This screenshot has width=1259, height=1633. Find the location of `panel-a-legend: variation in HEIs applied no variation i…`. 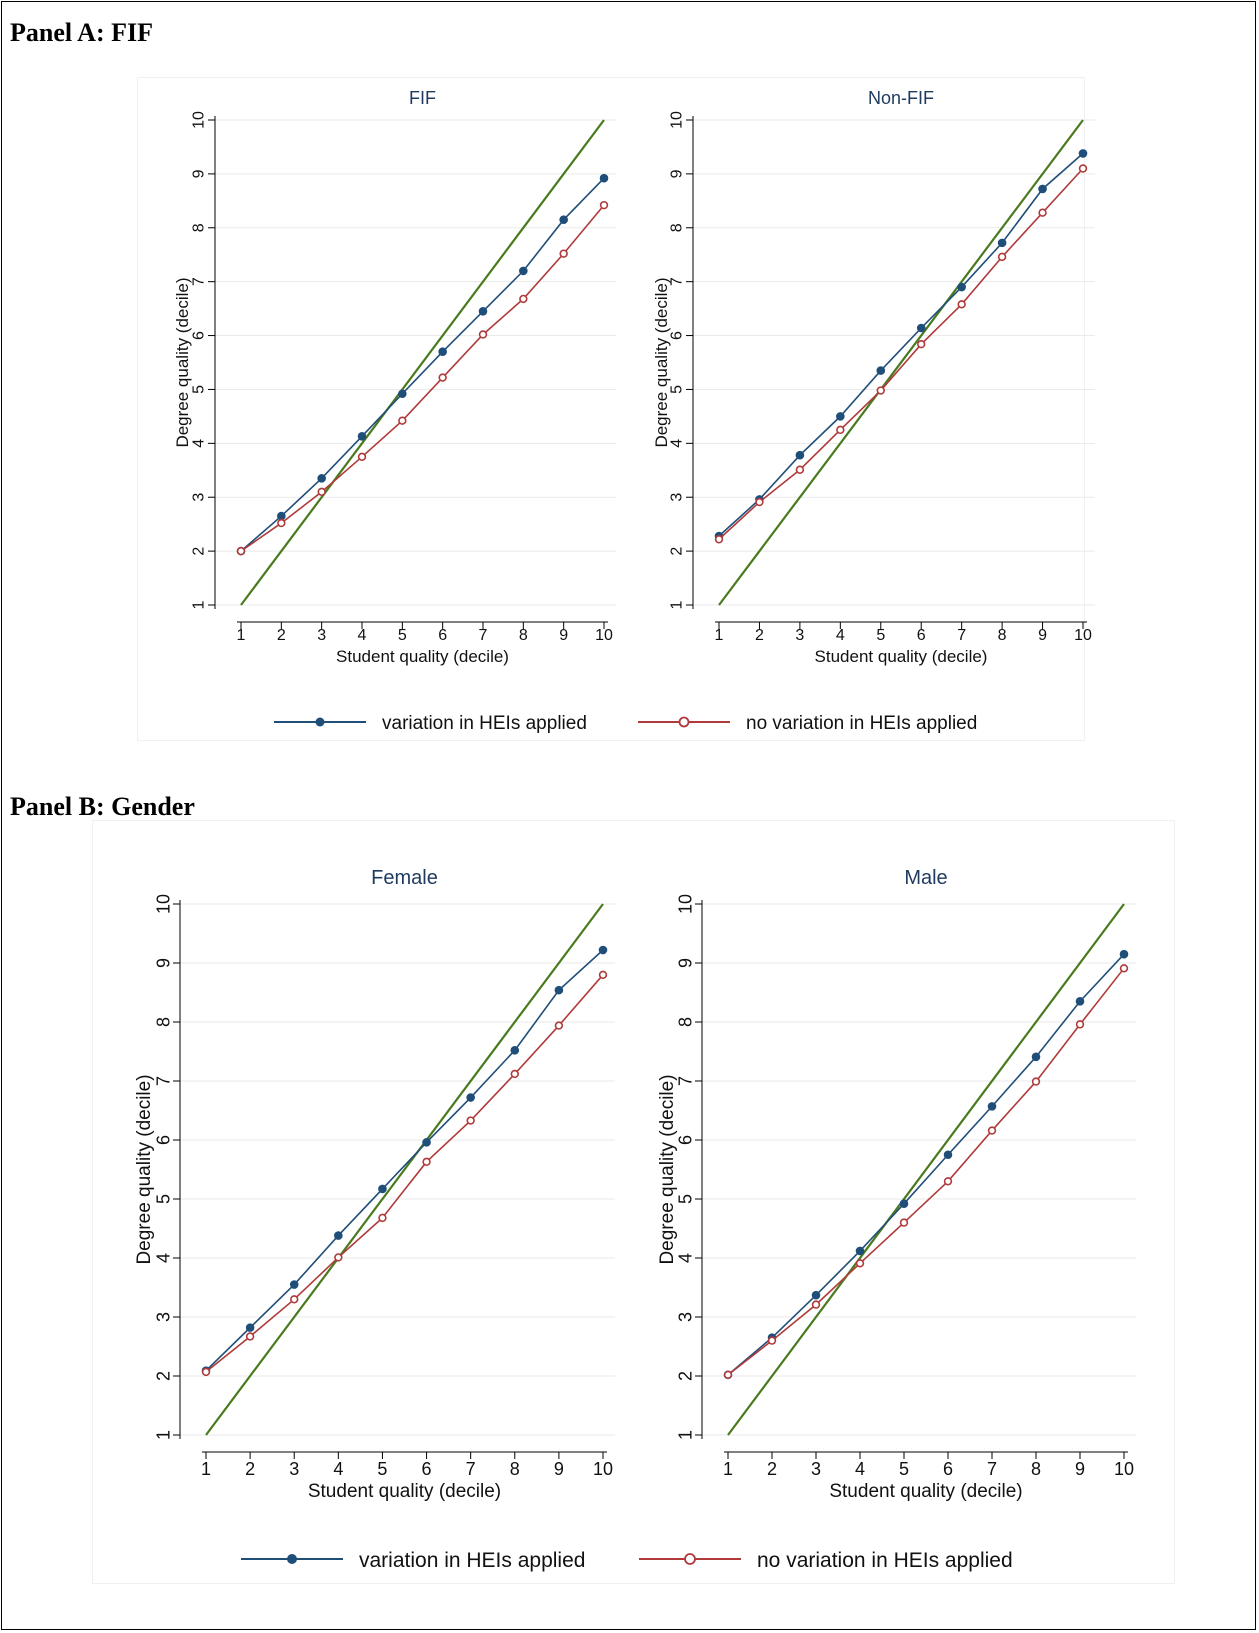

panel-a-legend: variation in HEIs applied no variation i… is located at coordinates (625, 723).